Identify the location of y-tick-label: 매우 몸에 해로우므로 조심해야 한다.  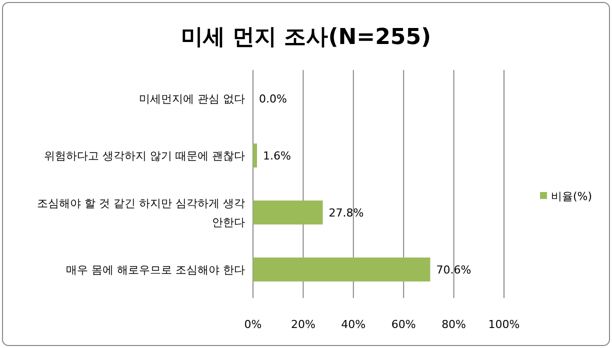
(155, 270).